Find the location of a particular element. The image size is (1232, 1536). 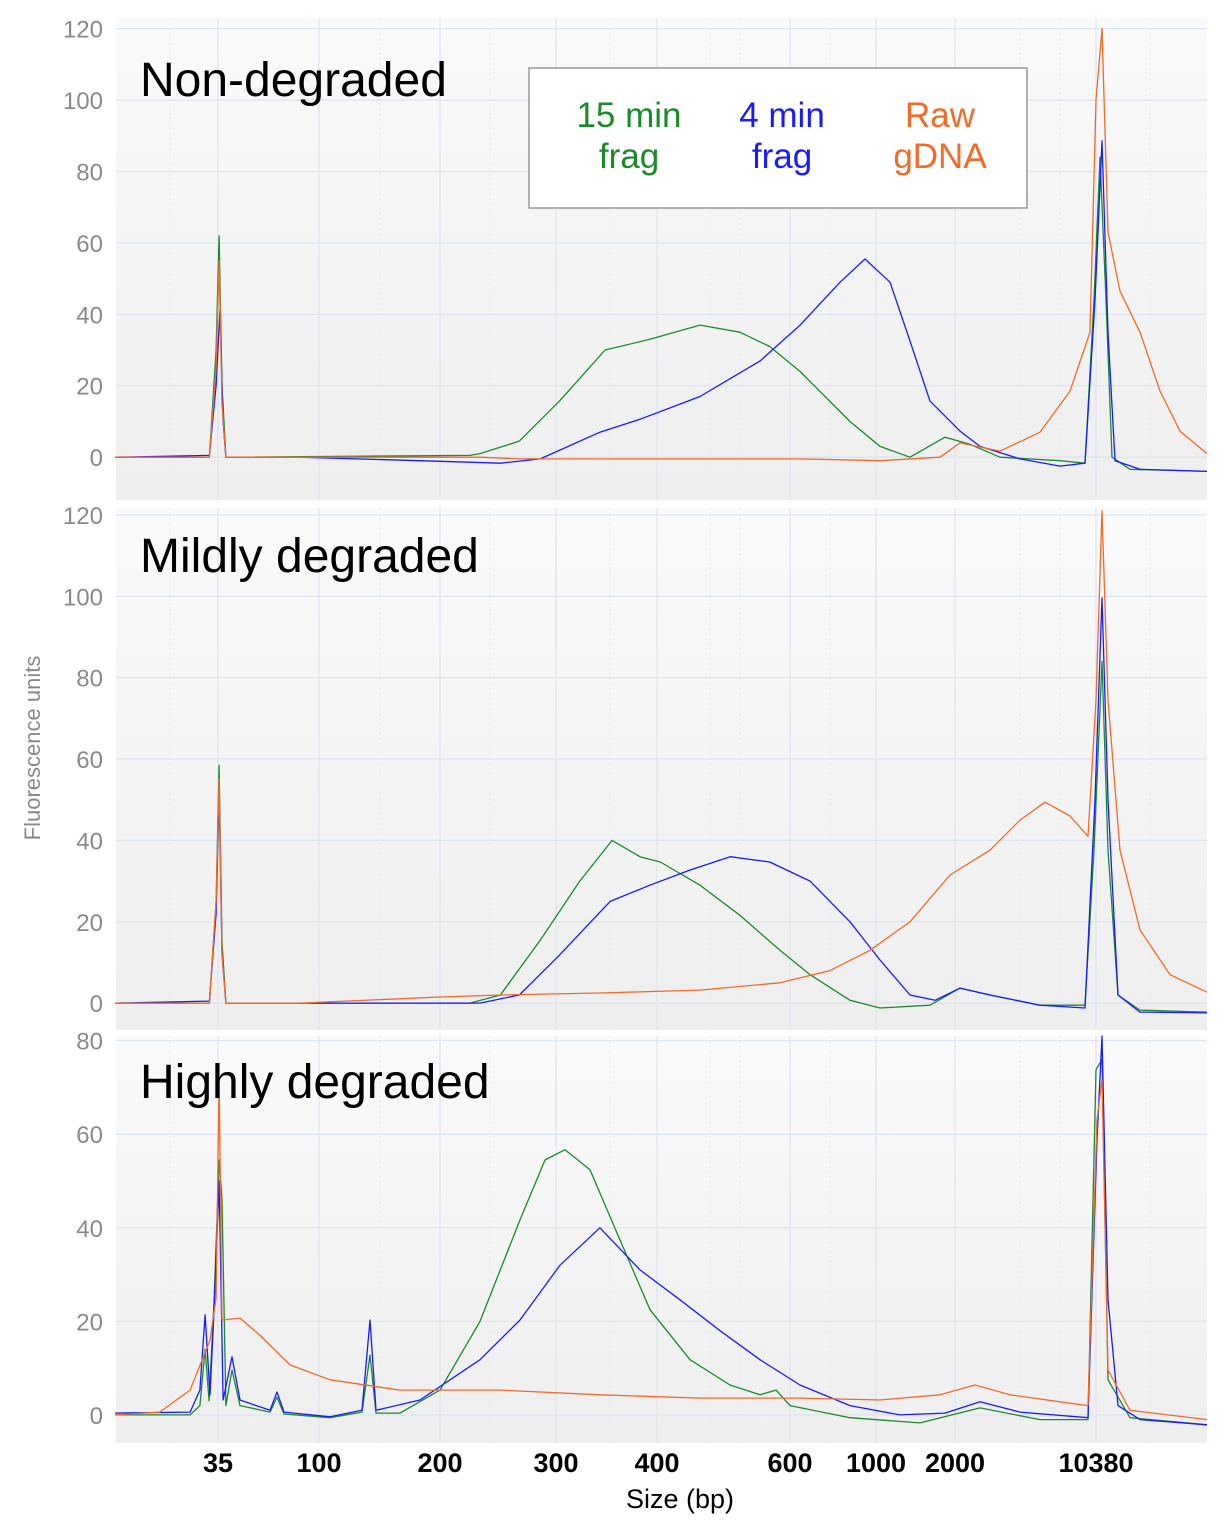

x-tick-label: 1000 is located at coordinates (876, 1463).